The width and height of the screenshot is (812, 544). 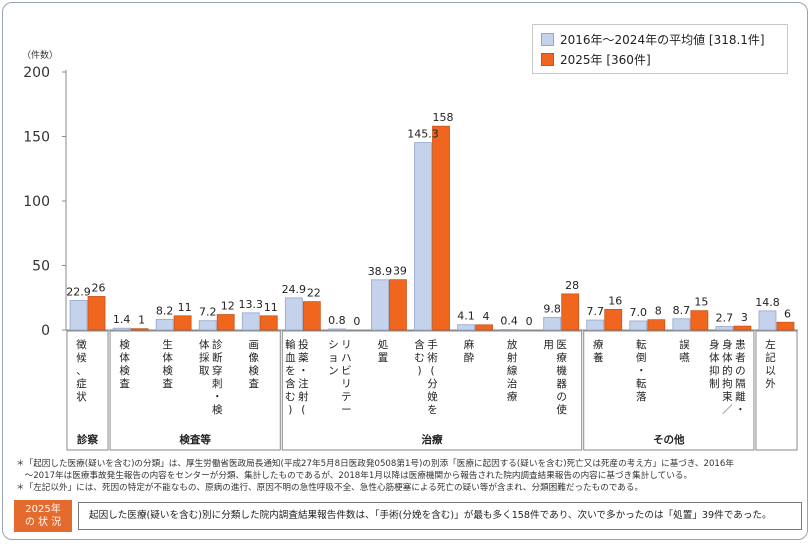 What do you see at coordinates (547, 39) in the screenshot?
I see `legend-swatch-average` at bounding box center [547, 39].